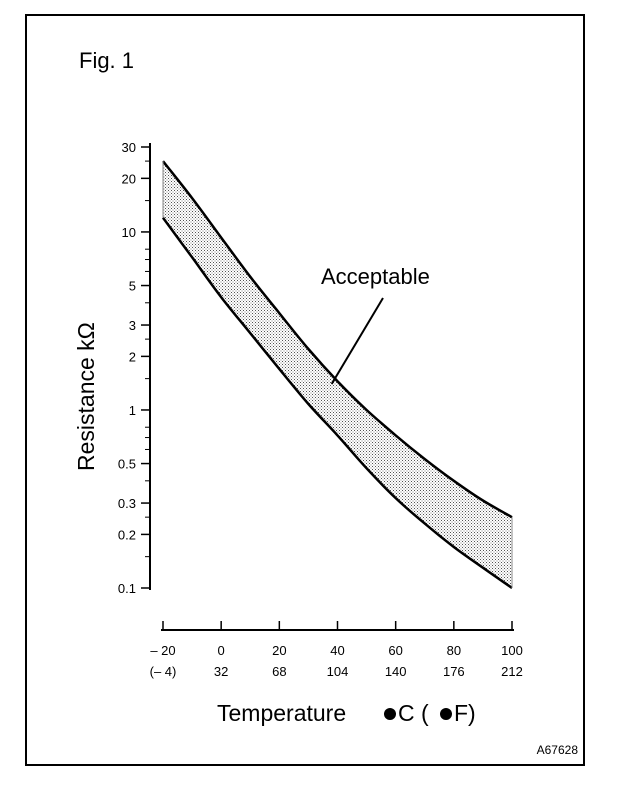  What do you see at coordinates (279, 671) in the screenshot?
I see `x-tick-label-f: 68` at bounding box center [279, 671].